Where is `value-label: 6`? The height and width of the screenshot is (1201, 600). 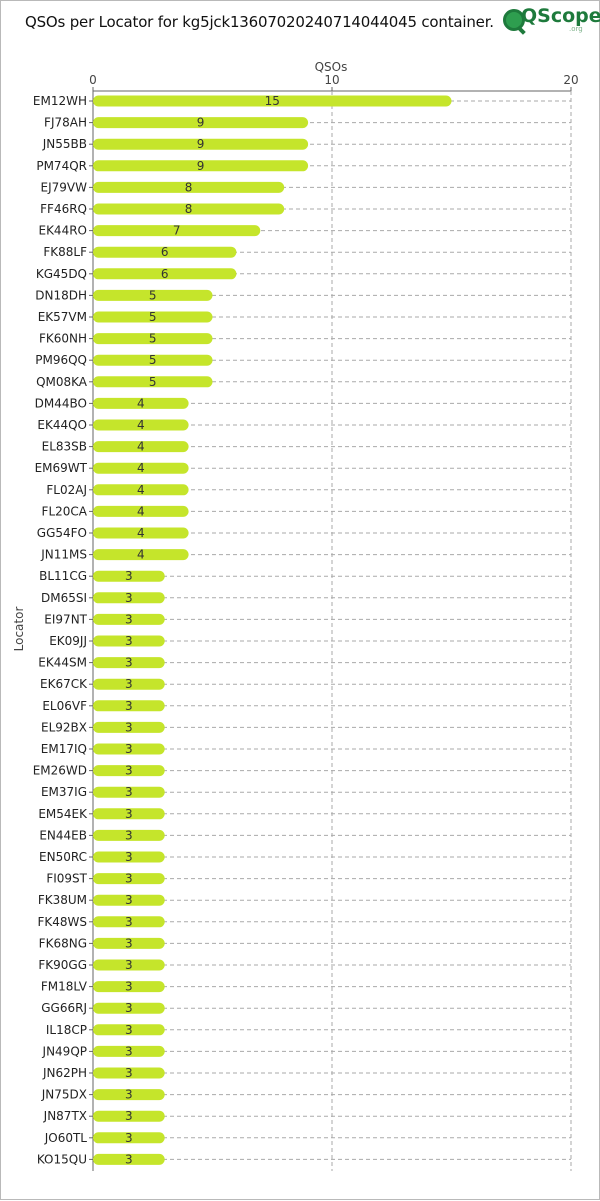
value-label: 6 is located at coordinates (165, 252).